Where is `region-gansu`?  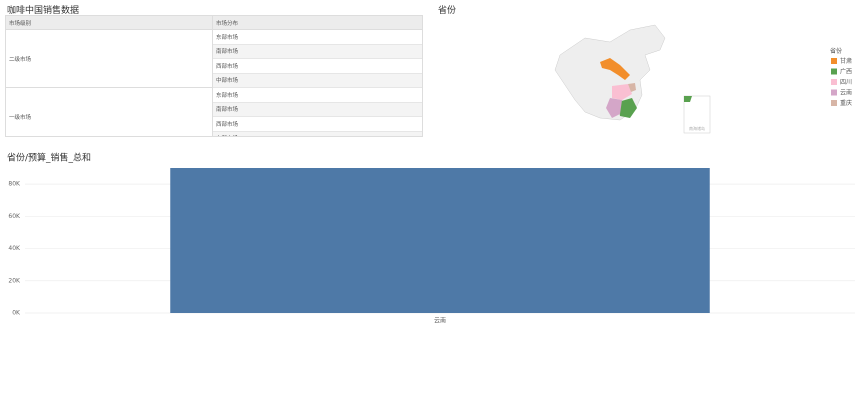 region-gansu is located at coordinates (615, 69).